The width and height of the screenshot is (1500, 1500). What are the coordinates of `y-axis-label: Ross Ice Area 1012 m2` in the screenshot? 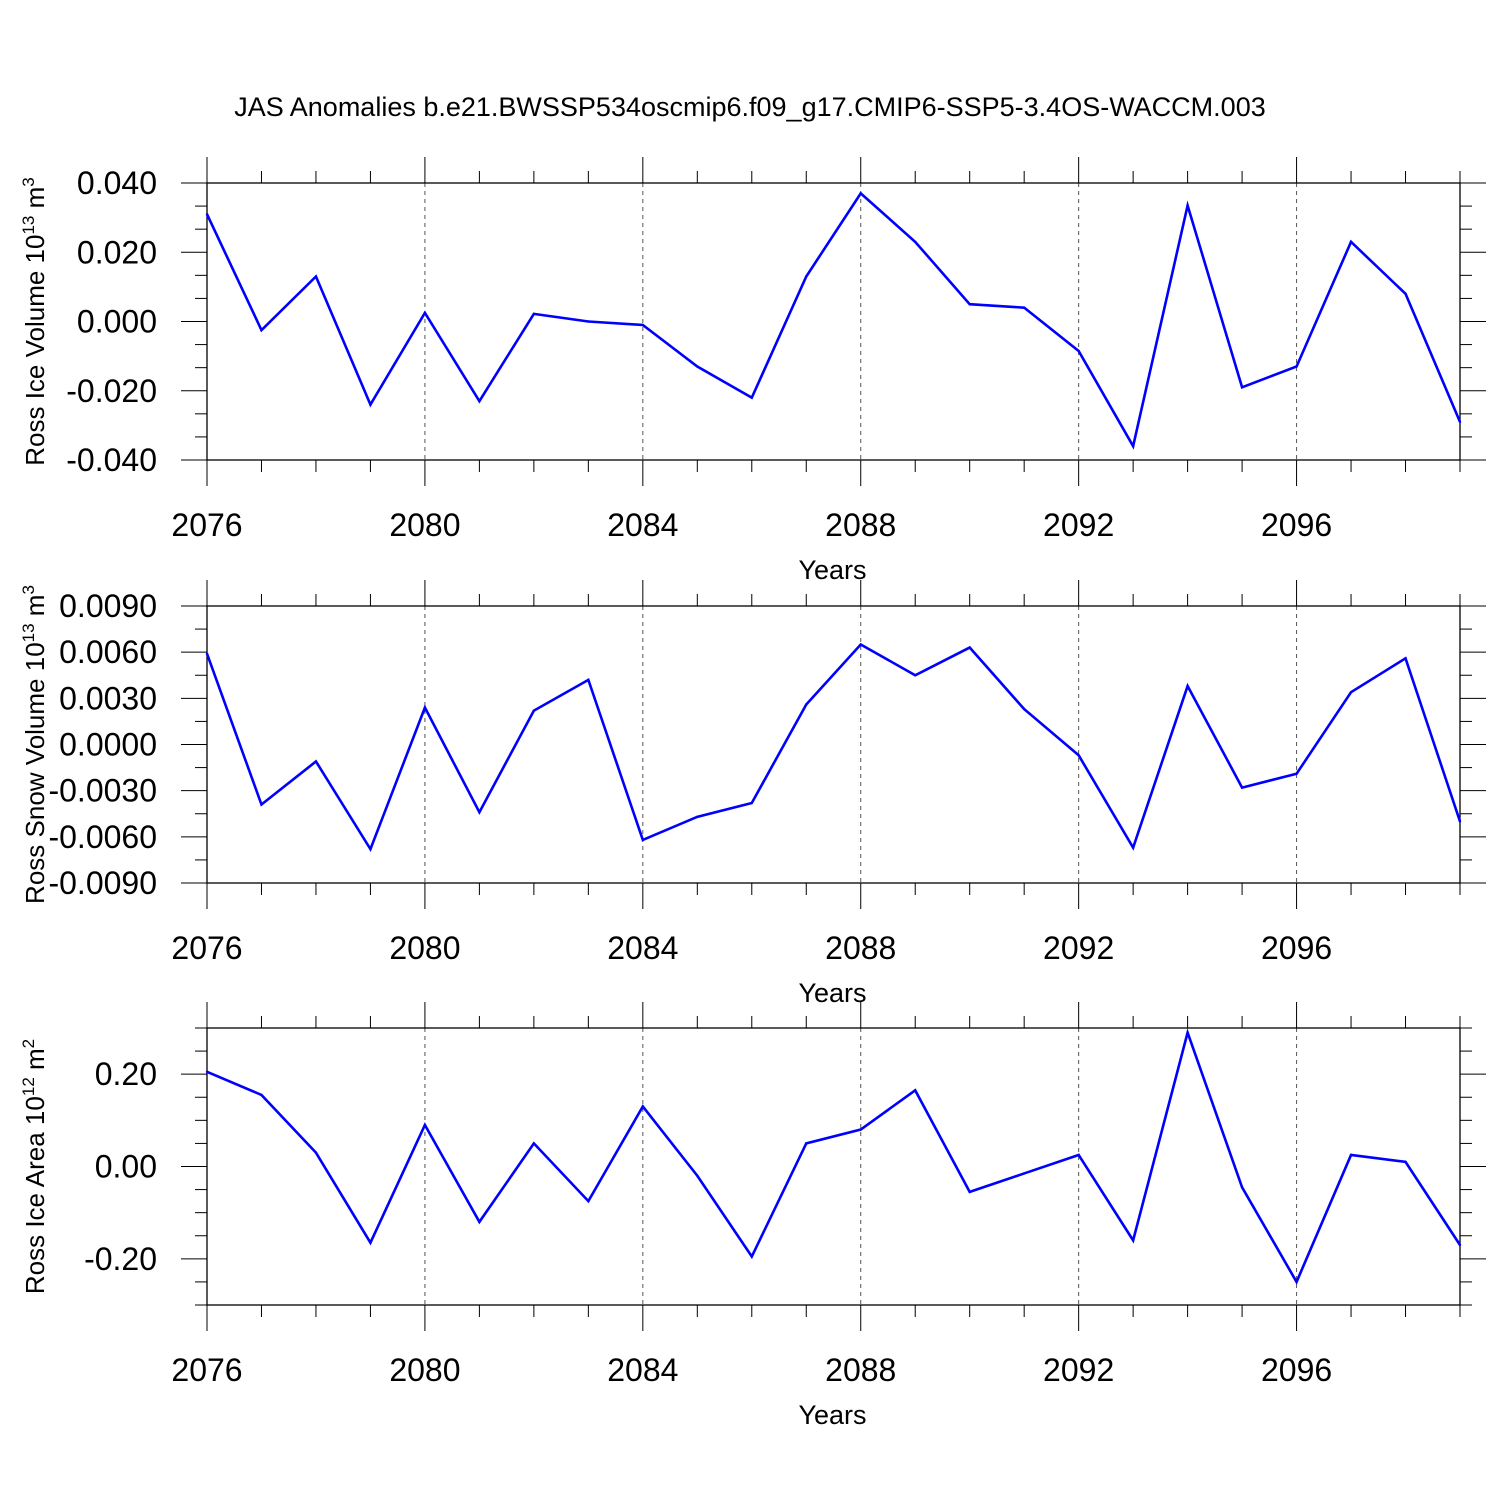 It's located at (34, 1166).